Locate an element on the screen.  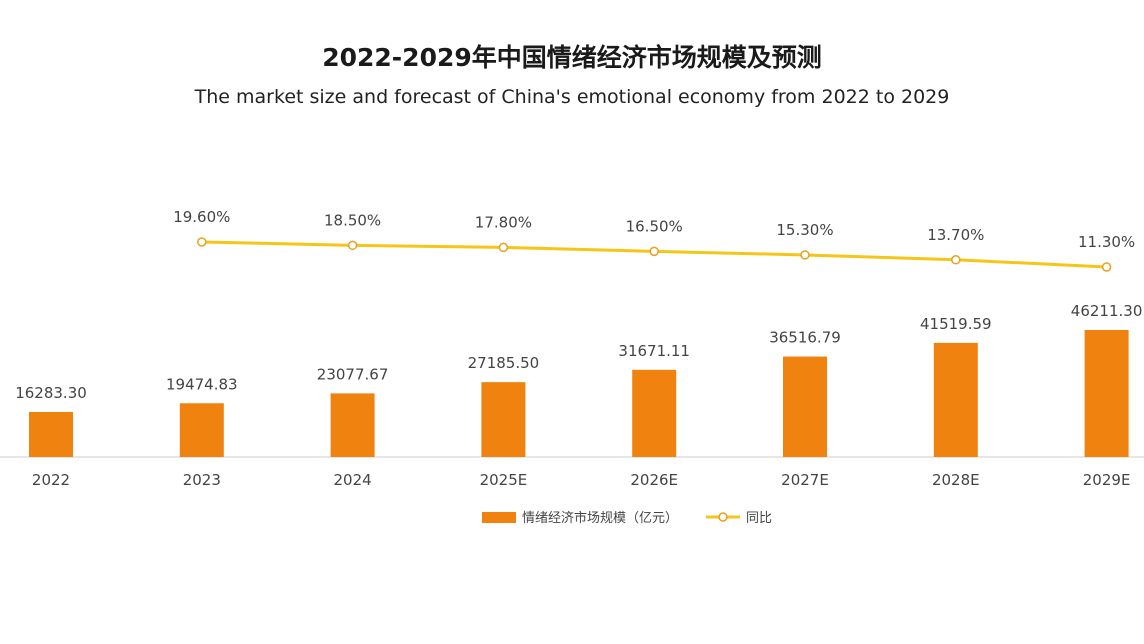
x-tick-label: 2022 is located at coordinates (51, 480).